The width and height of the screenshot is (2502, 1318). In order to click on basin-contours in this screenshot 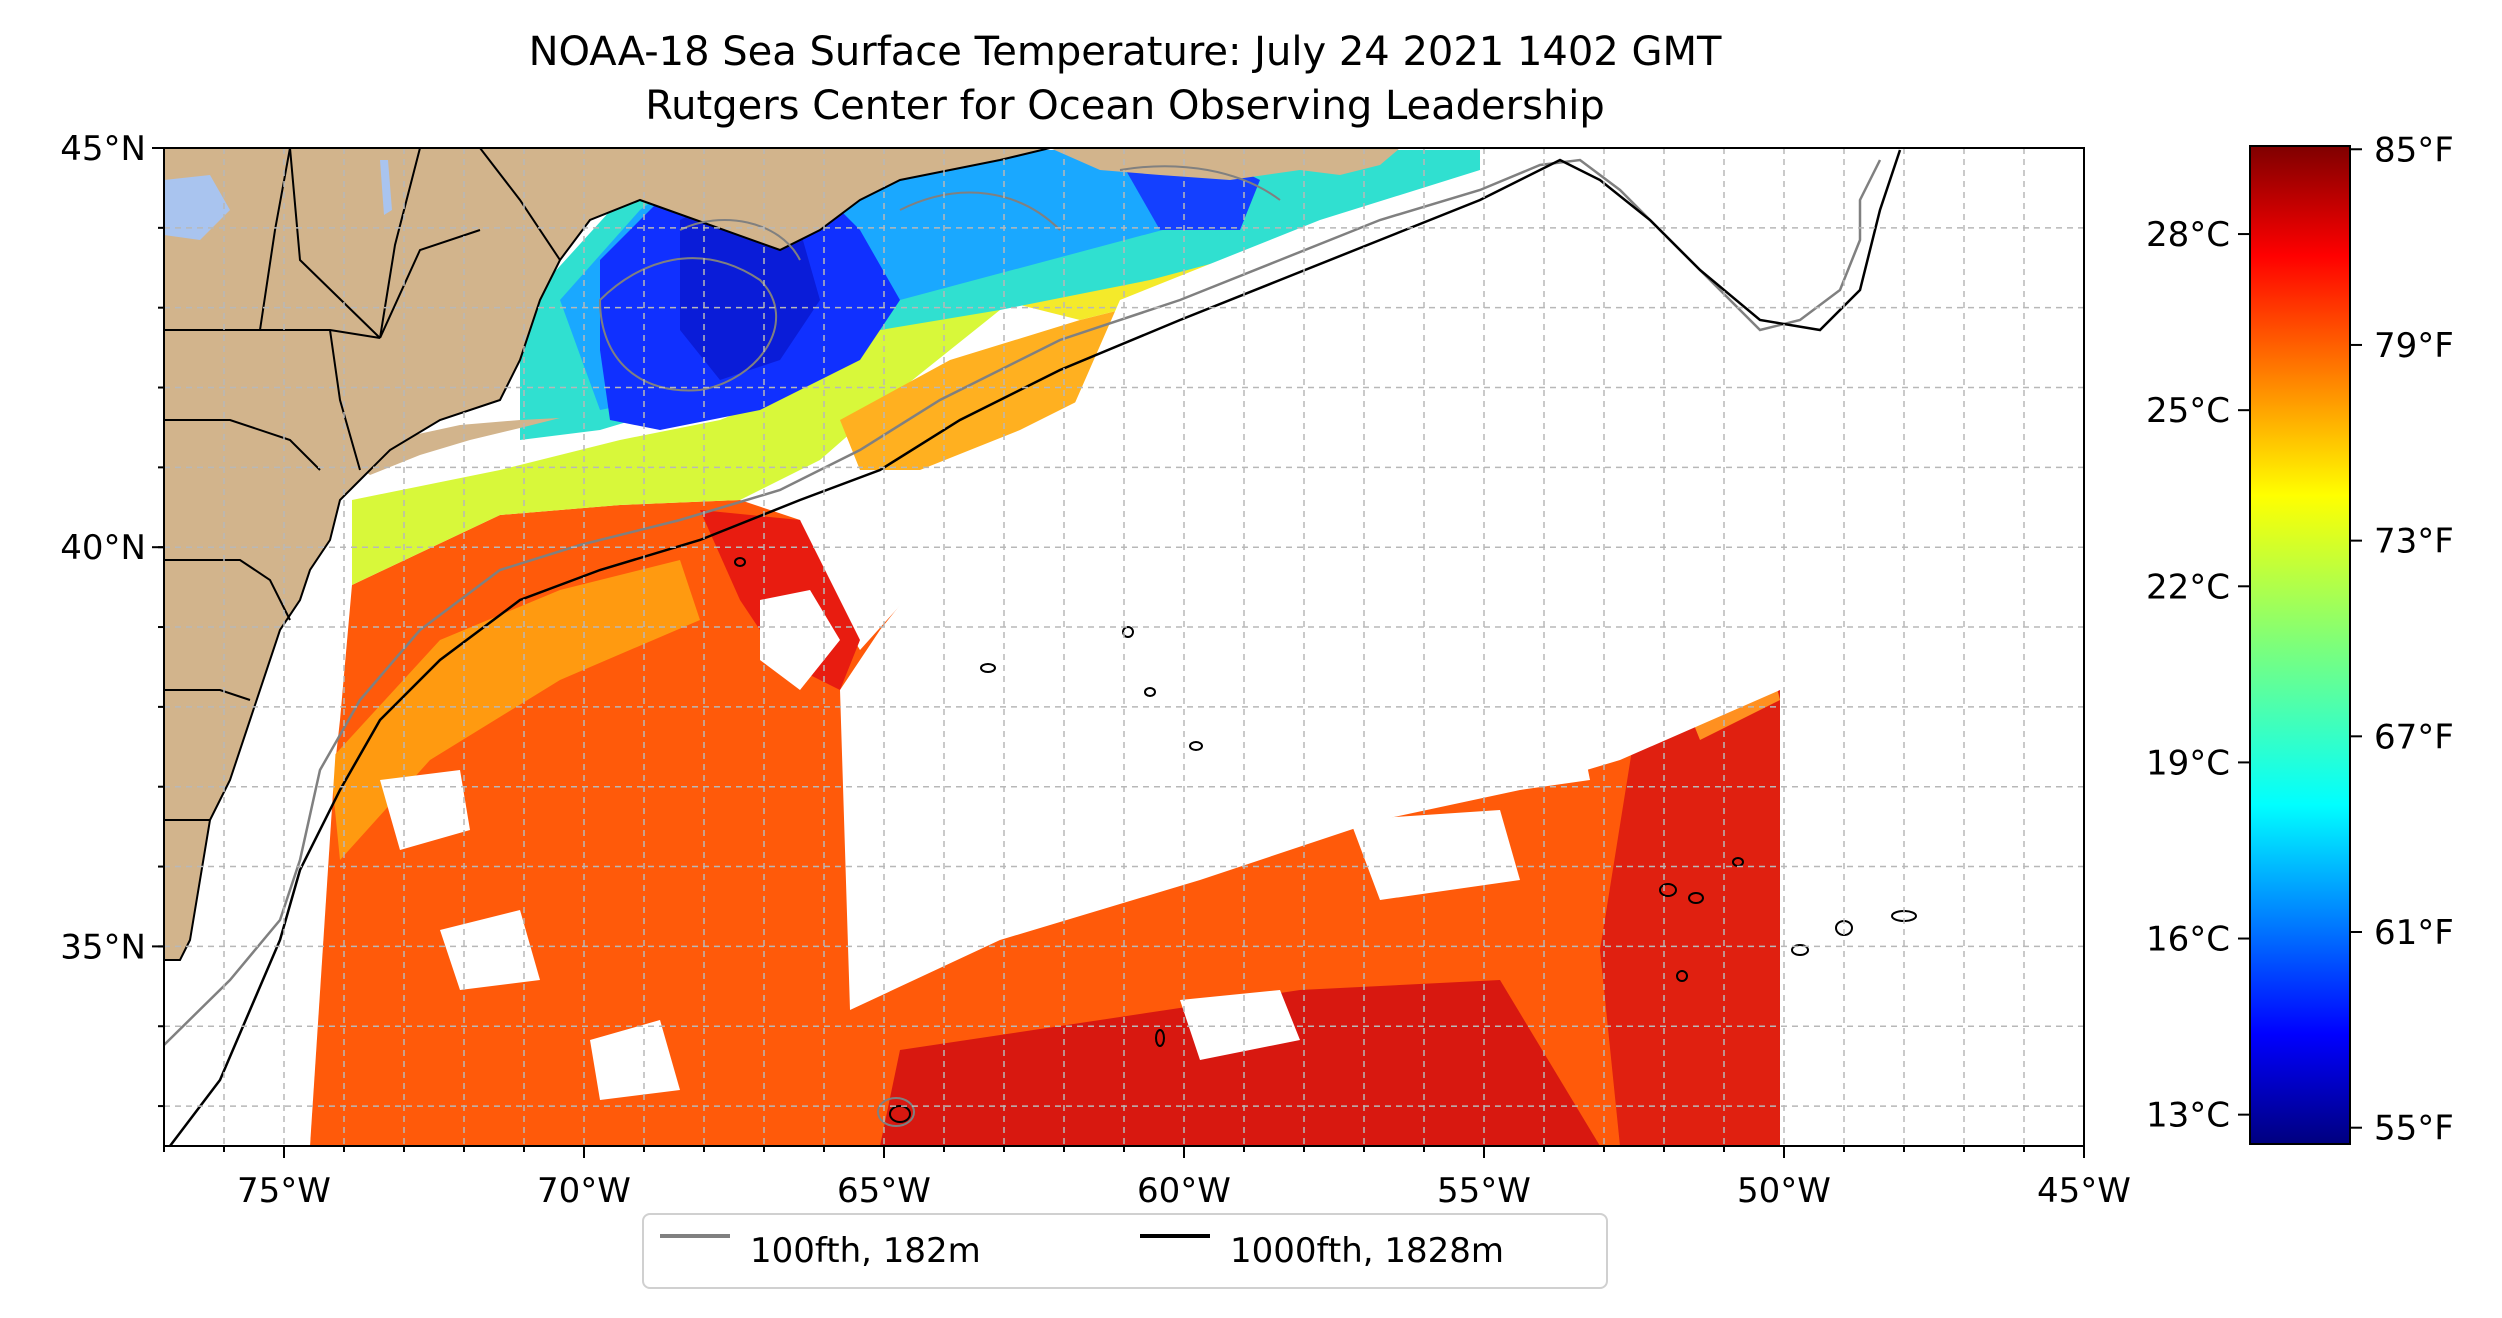, I will do `click(939, 278)`.